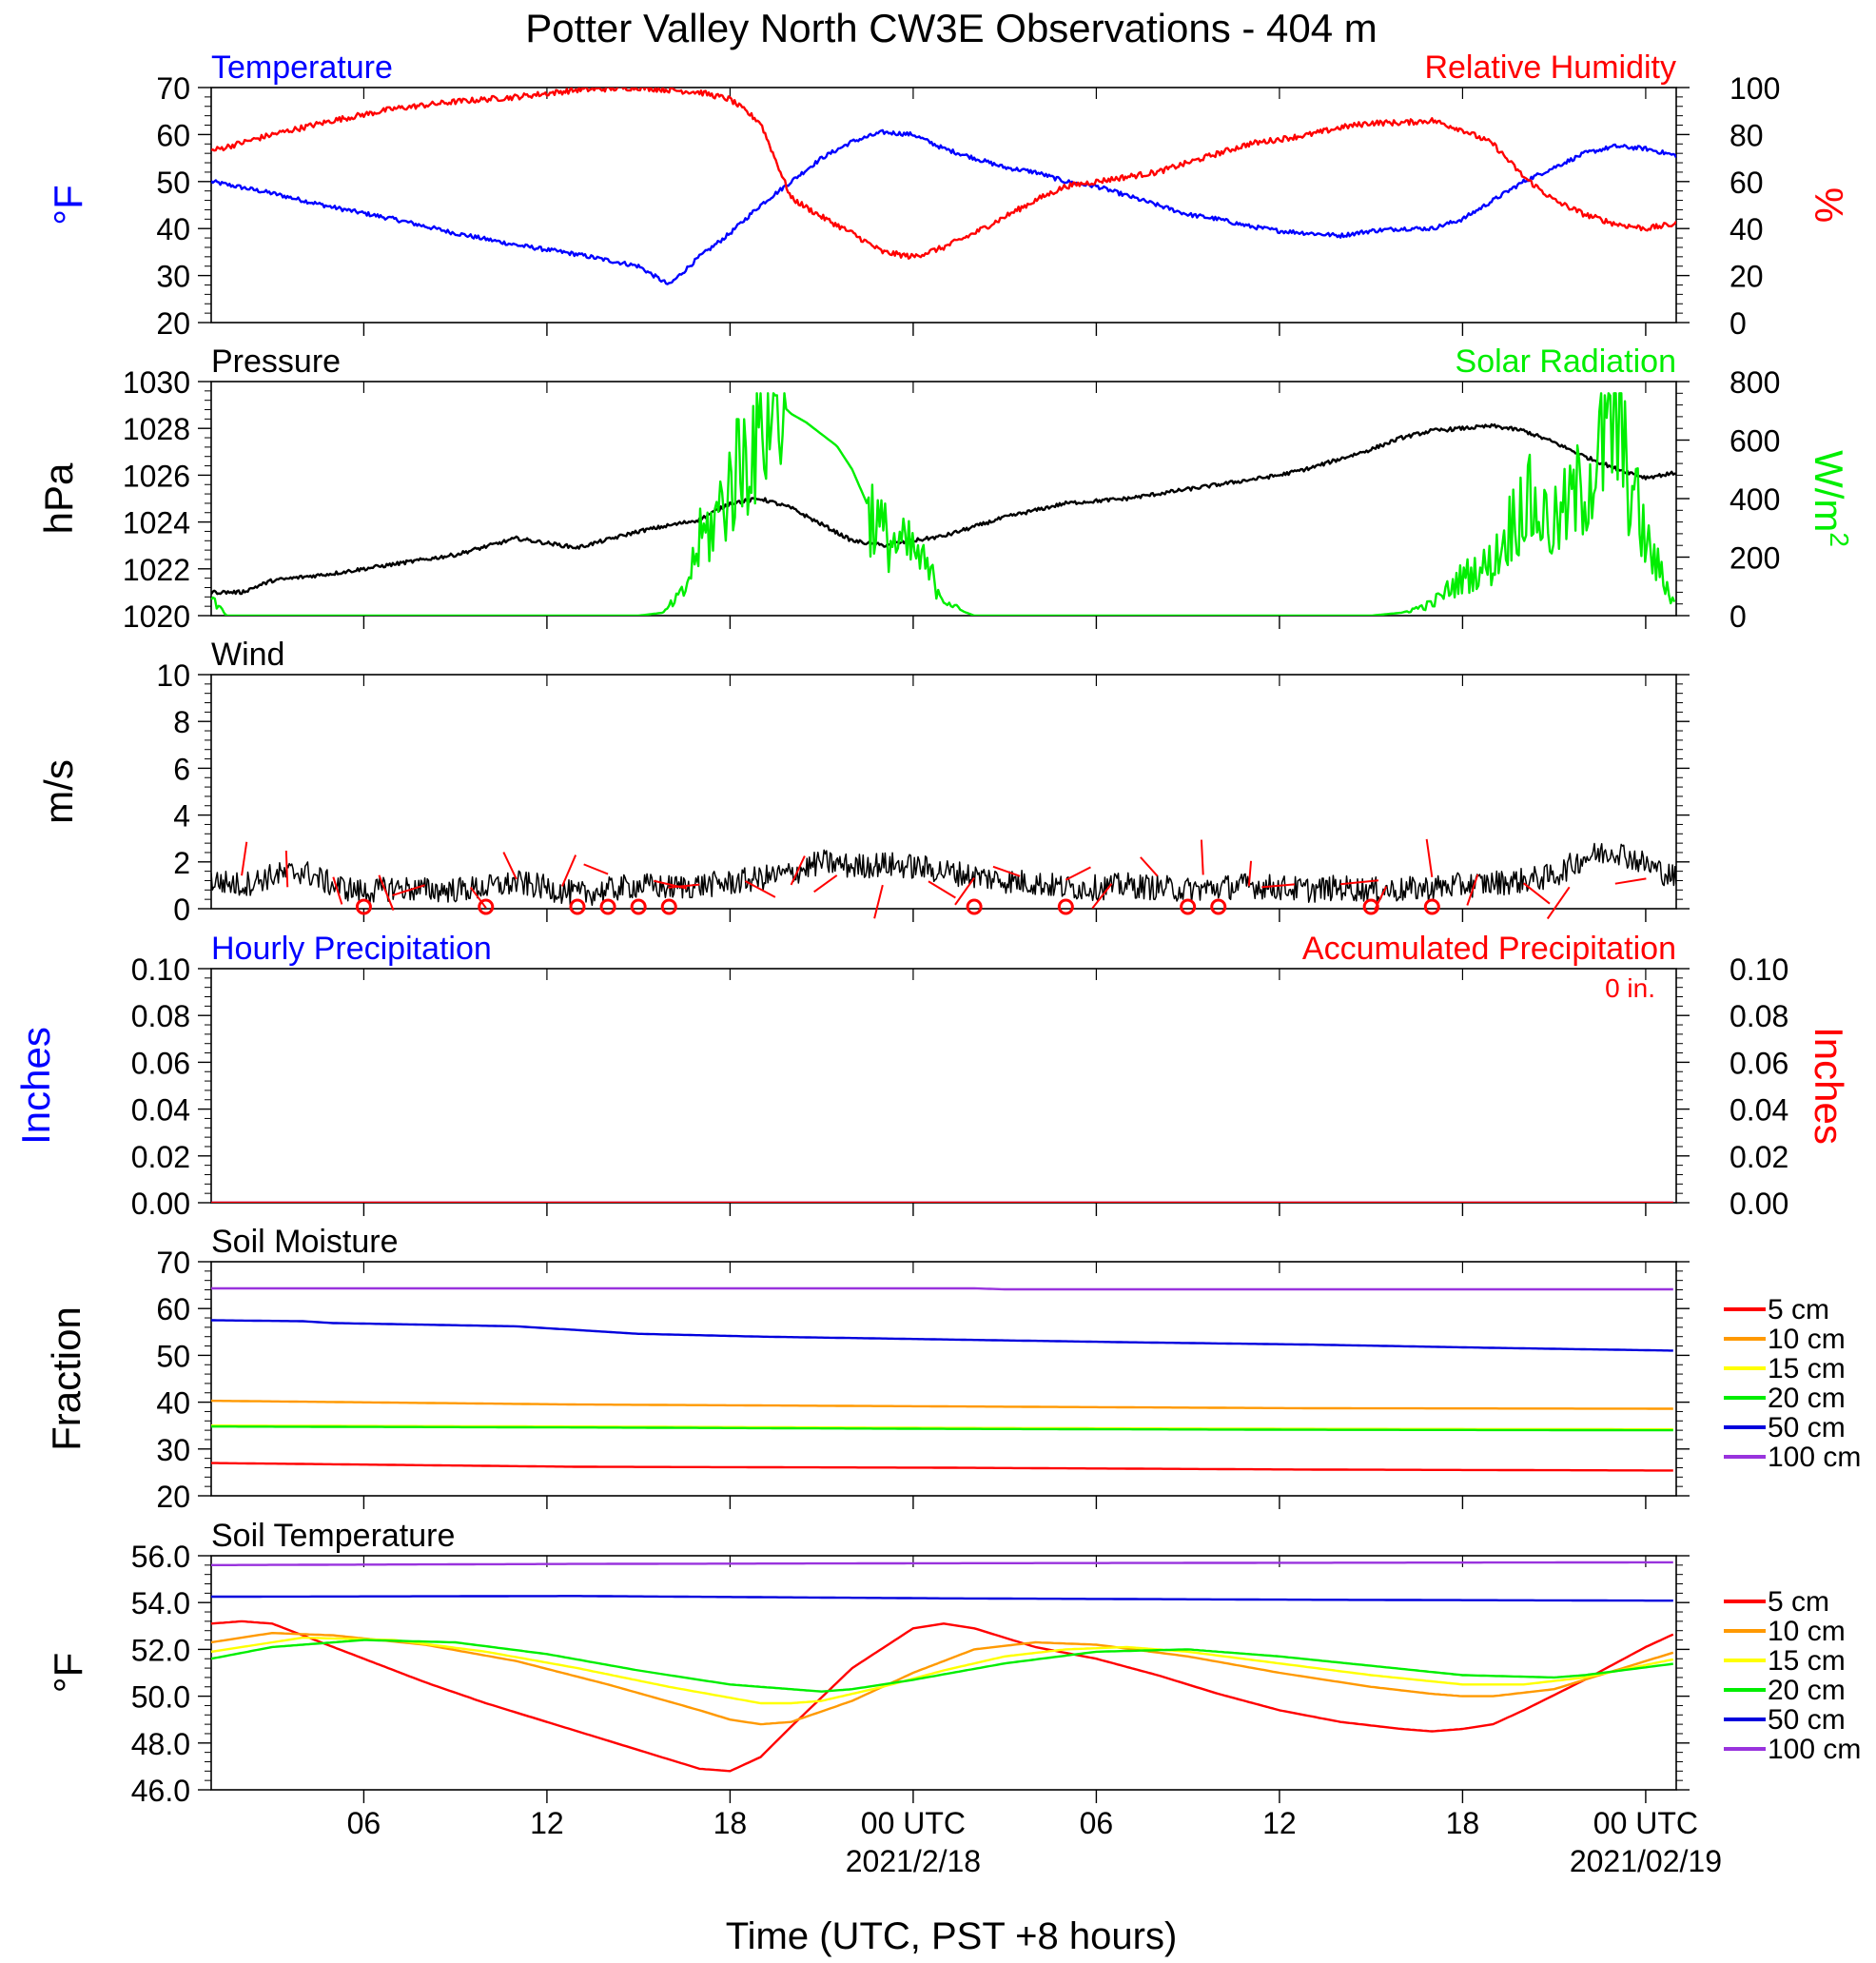  I want to click on y-tick-label-left: 40, so click(173, 1403).